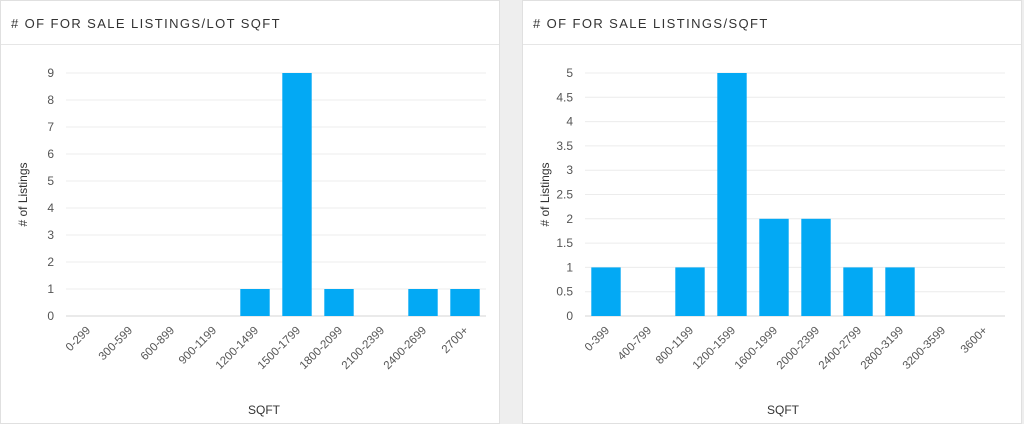  I want to click on x-tick-label: 300-599, so click(116, 344).